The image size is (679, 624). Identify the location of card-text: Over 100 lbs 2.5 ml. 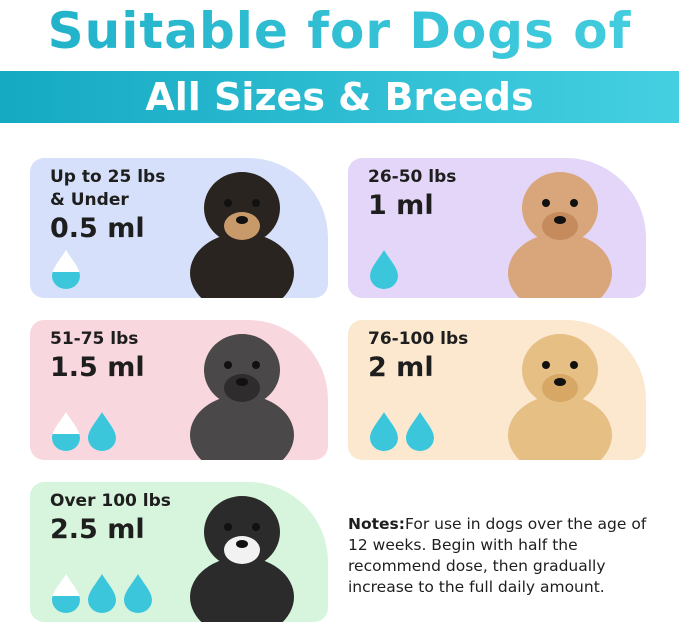
(110, 518).